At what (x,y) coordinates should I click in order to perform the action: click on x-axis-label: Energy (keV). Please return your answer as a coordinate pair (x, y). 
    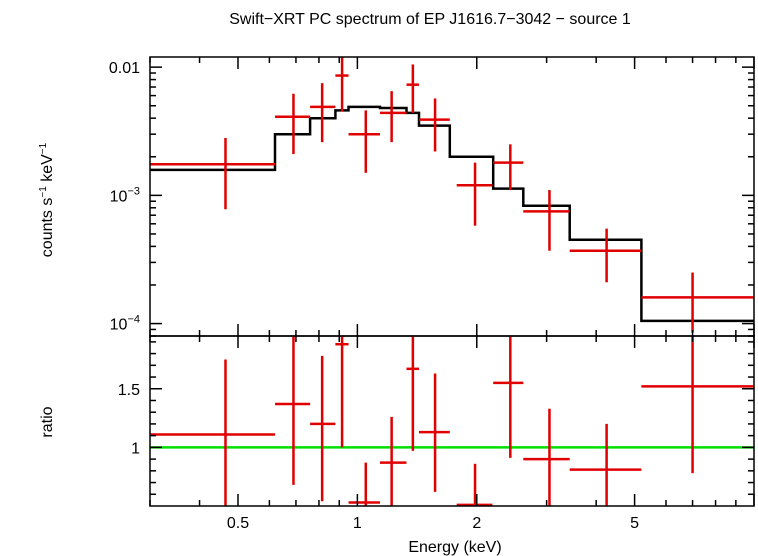
    Looking at the image, I should click on (454, 547).